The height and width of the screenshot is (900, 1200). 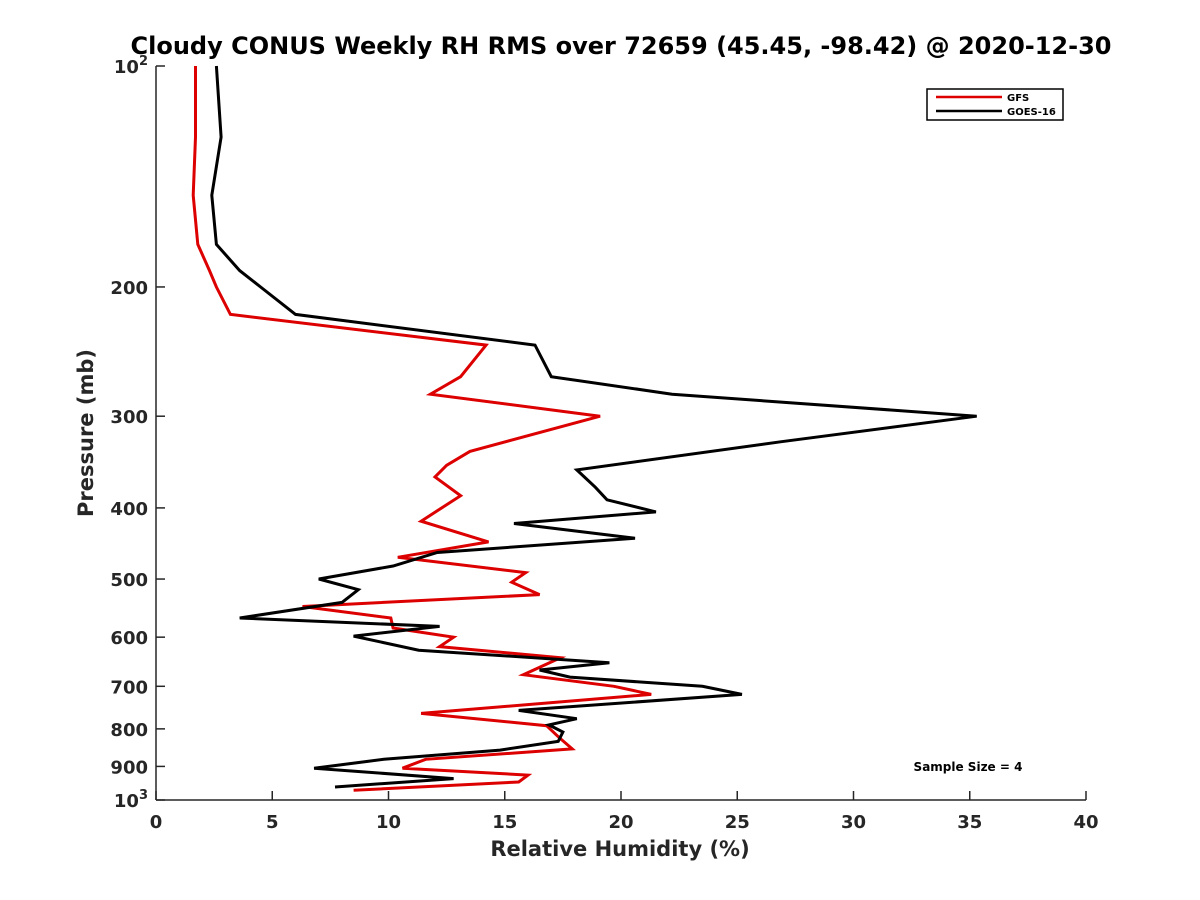 I want to click on y-tick-label: 600, so click(x=129, y=638).